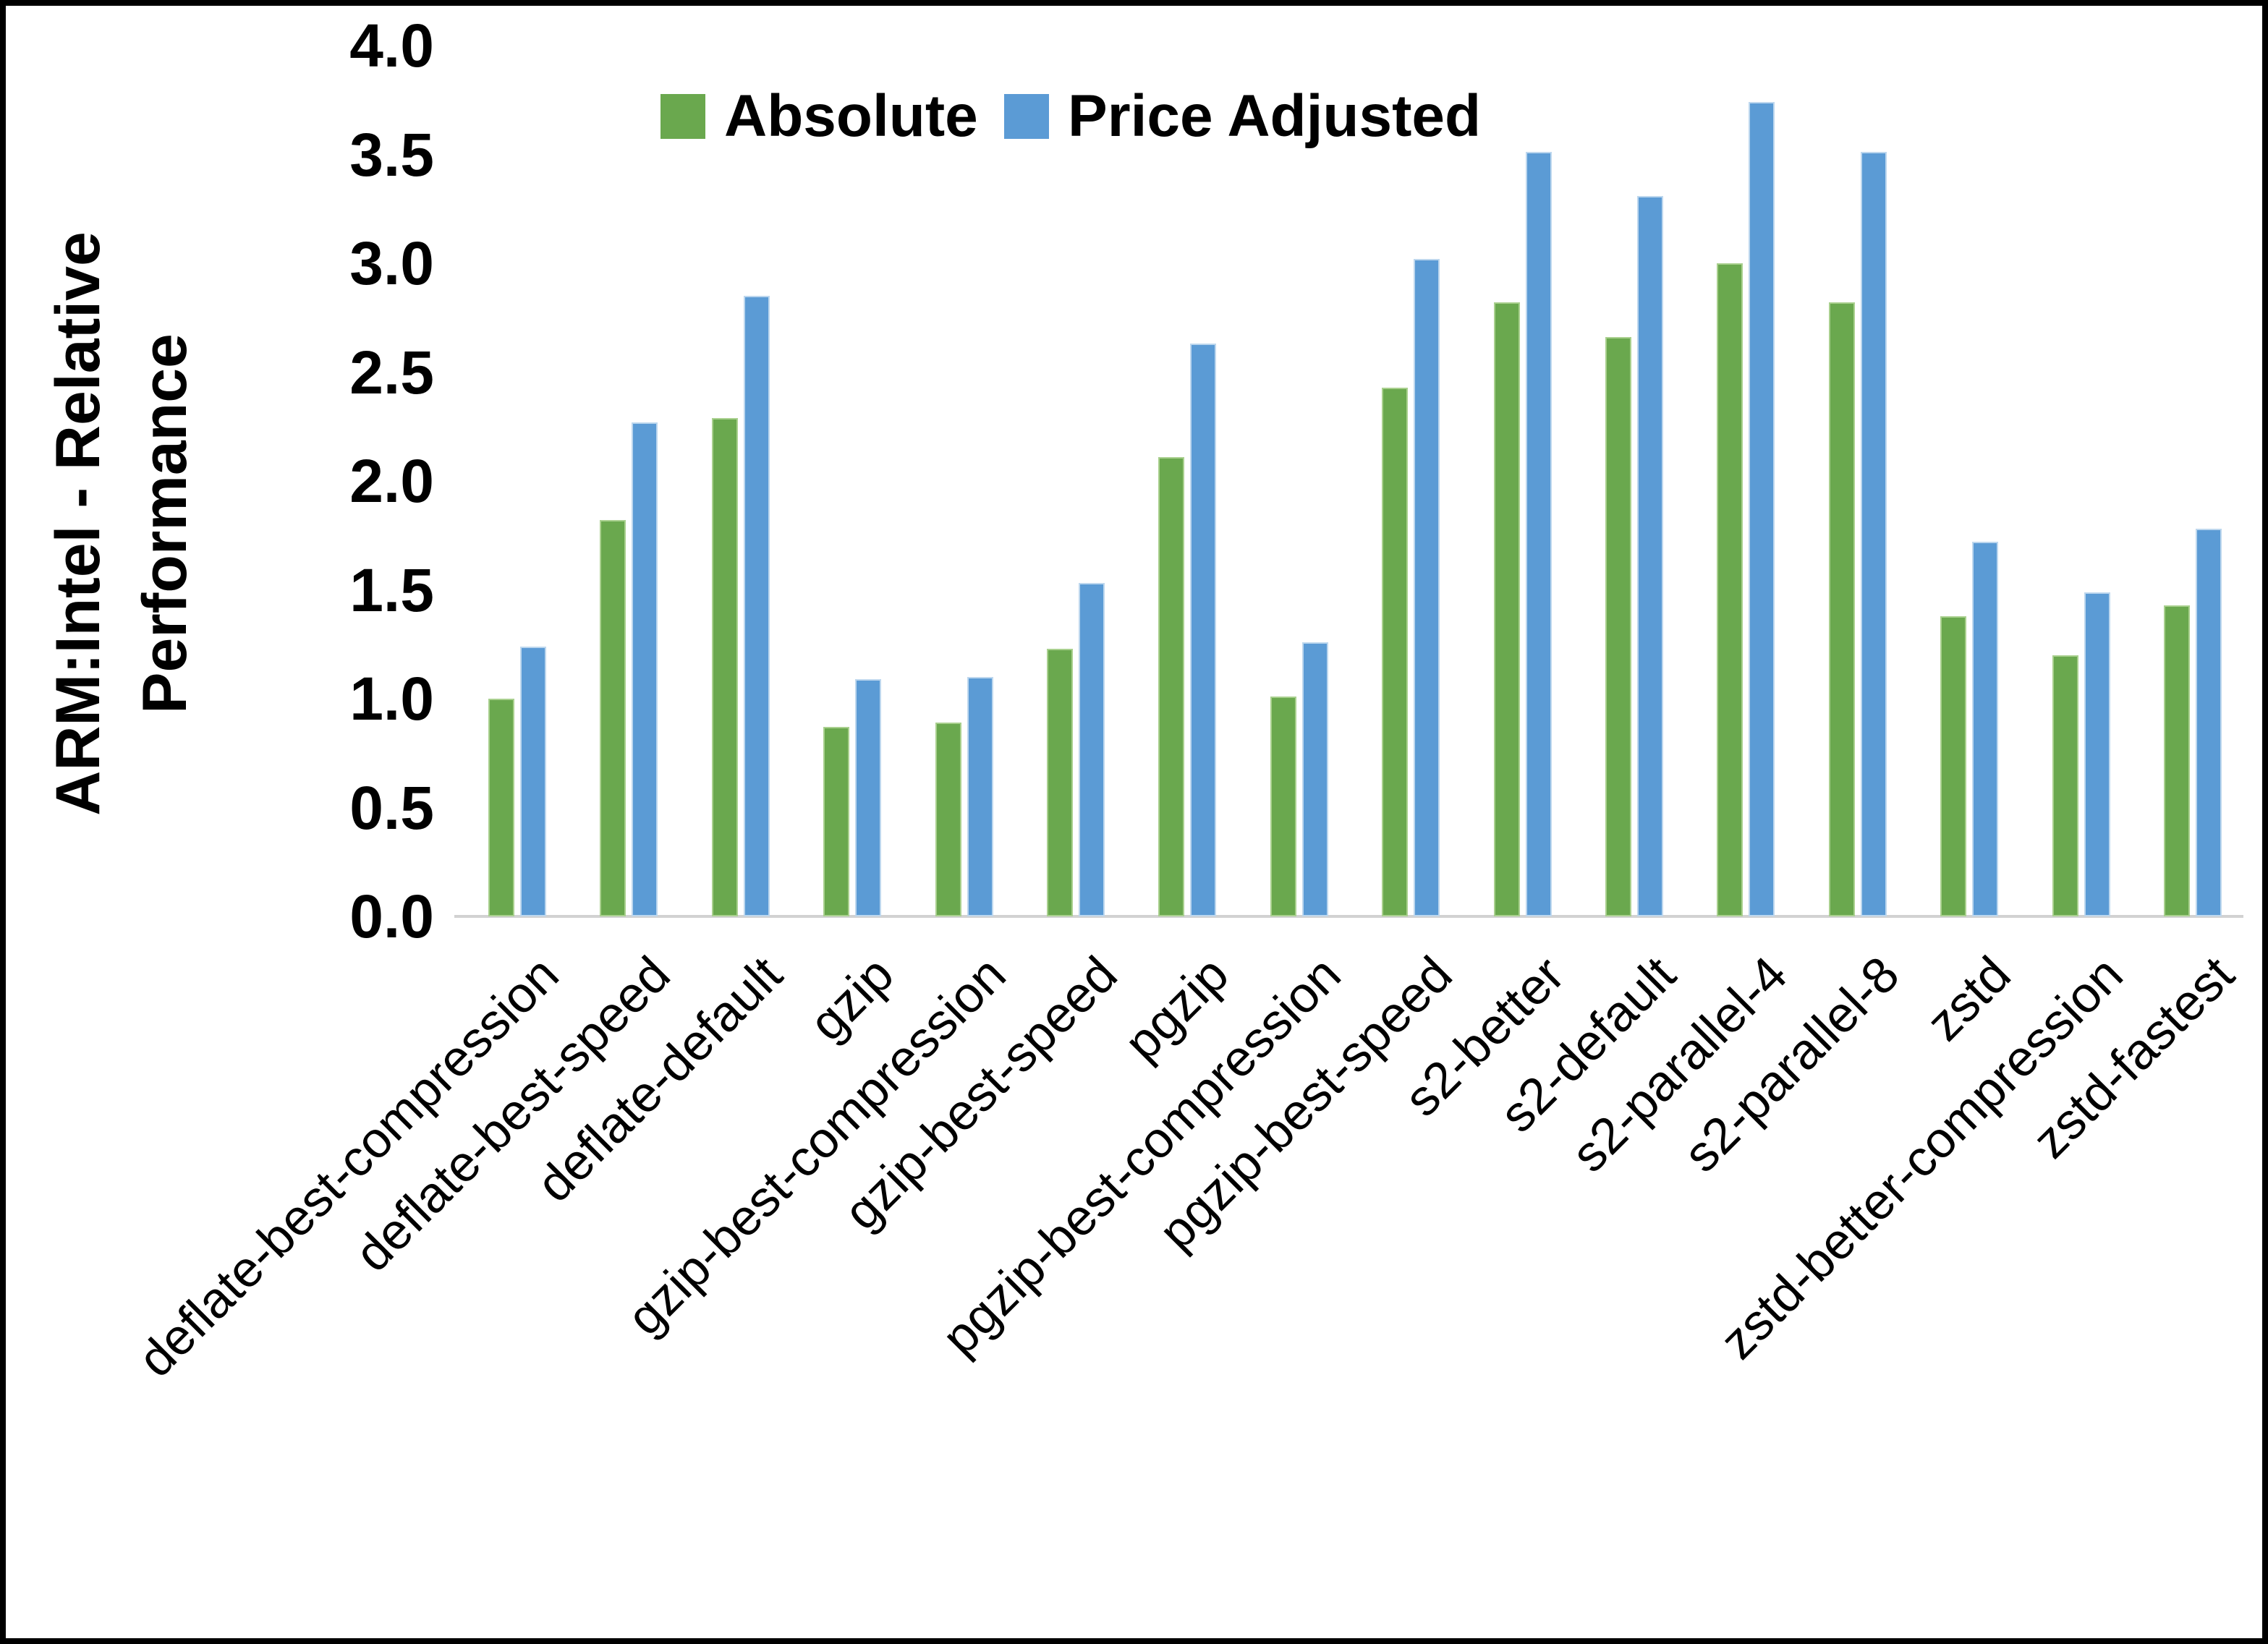 The height and width of the screenshot is (1644, 2268). Describe the element at coordinates (1348, 916) in the screenshot. I see `x-axis-line` at that location.